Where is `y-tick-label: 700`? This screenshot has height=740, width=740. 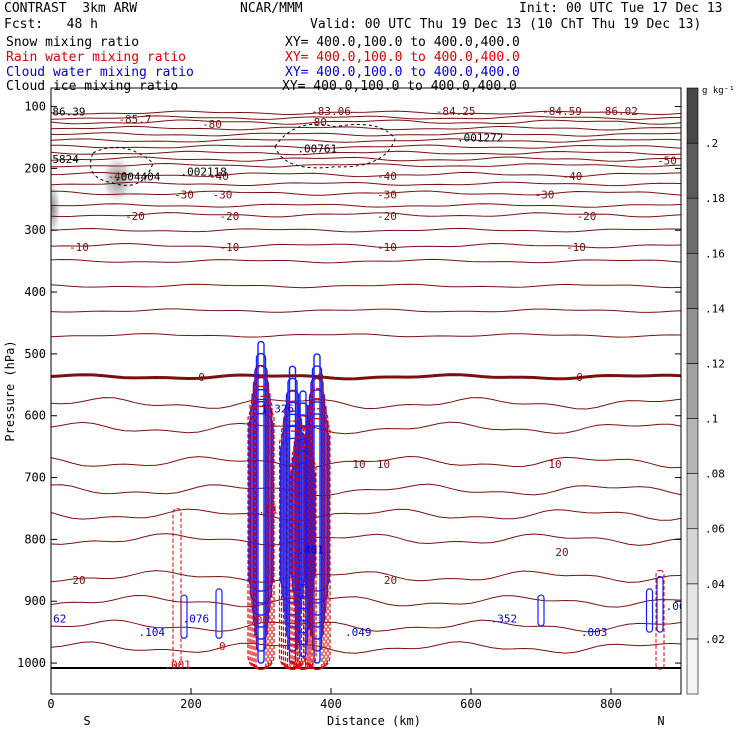
y-tick-label: 700 is located at coordinates (35, 478).